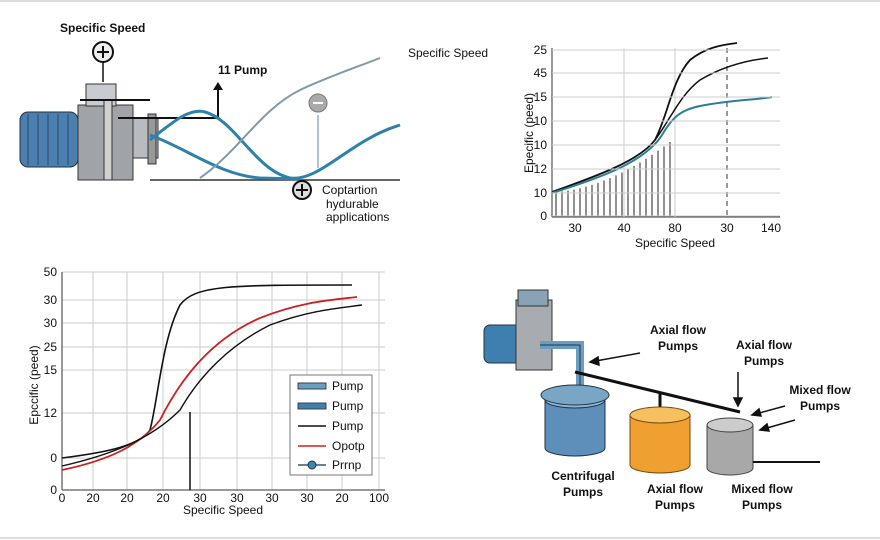 This screenshot has height=540, width=880. What do you see at coordinates (651, 382) in the screenshot?
I see `pump-types-illustration` at bounding box center [651, 382].